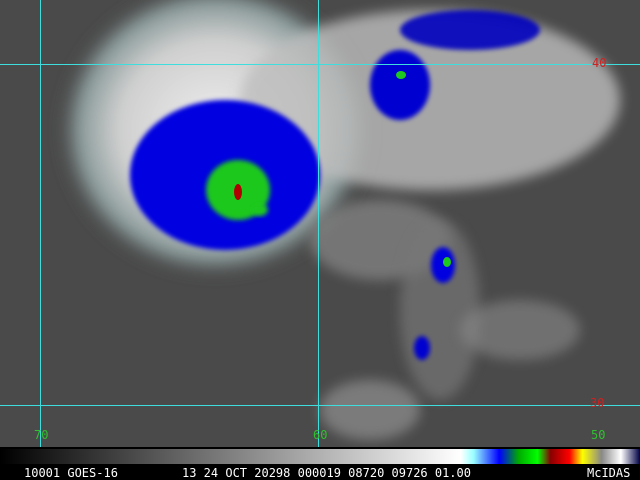 The width and height of the screenshot is (640, 480). What do you see at coordinates (326, 473) in the screenshot?
I see `timestamp: 13 24 OCT 20298 000019 08720 09726 01.00` at bounding box center [326, 473].